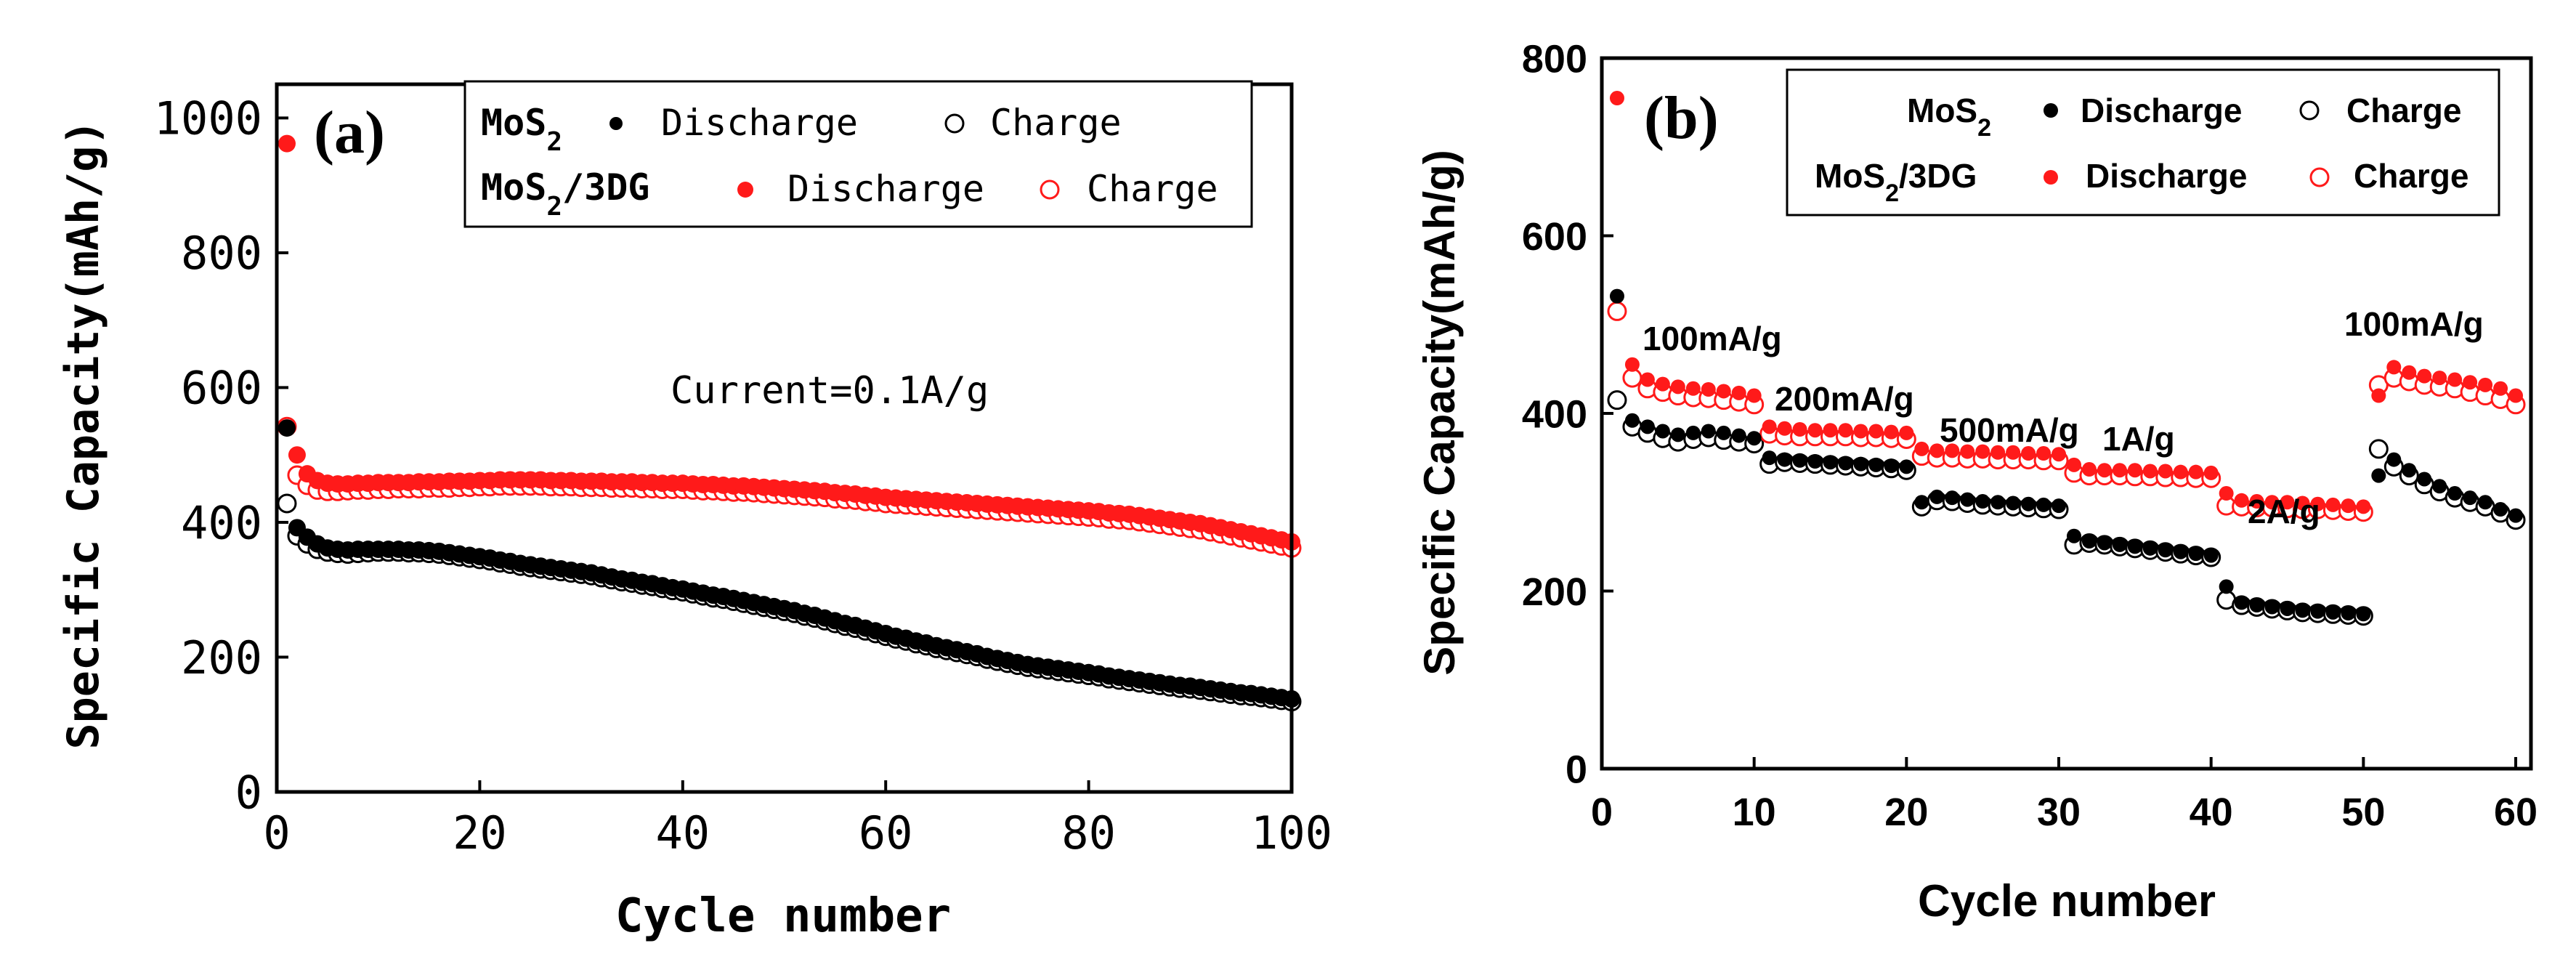  Describe the element at coordinates (1713, 338) in the screenshot. I see `panel-b-annotation-100ma: 100mA/g` at that location.